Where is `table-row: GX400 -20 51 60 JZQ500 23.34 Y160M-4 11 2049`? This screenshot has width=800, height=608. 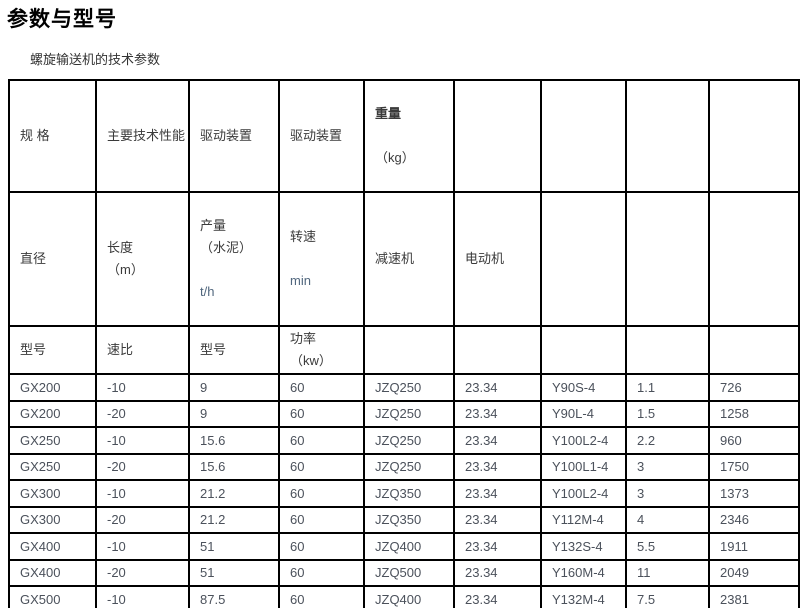 table-row: GX400 -20 51 60 JZQ500 23.34 Y160M-4 11 2049 is located at coordinates (404, 572).